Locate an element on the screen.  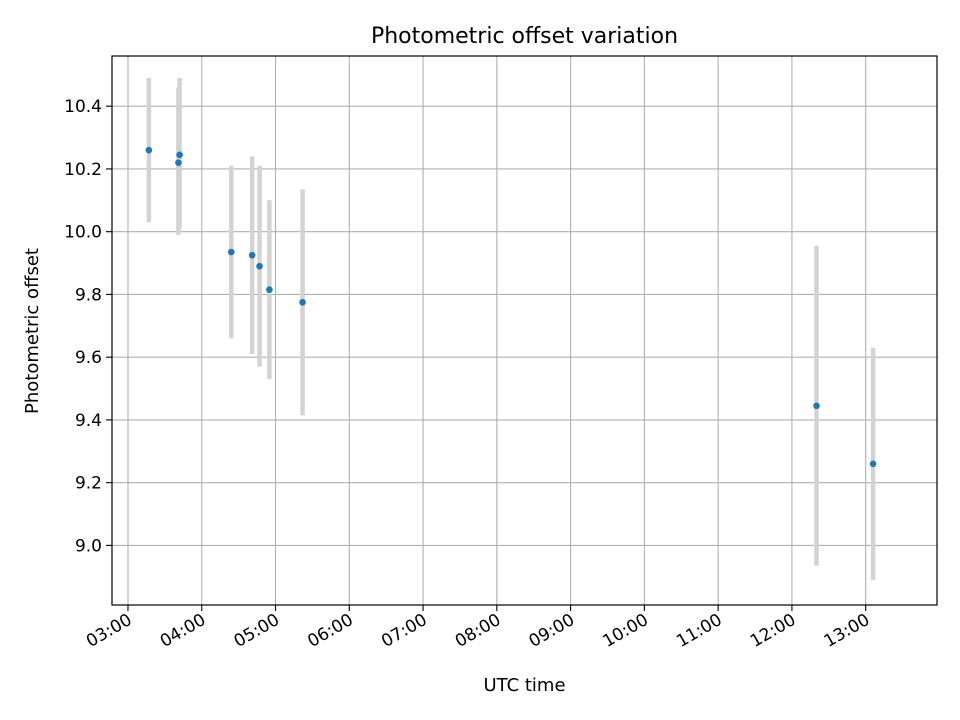
y-tick-label: 9.8 is located at coordinates (88, 295).